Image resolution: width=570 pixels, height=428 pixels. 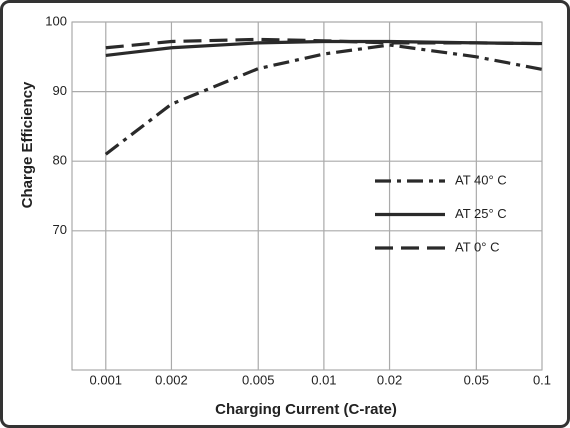 I want to click on x-tick-label: 0.001, so click(x=106, y=379).